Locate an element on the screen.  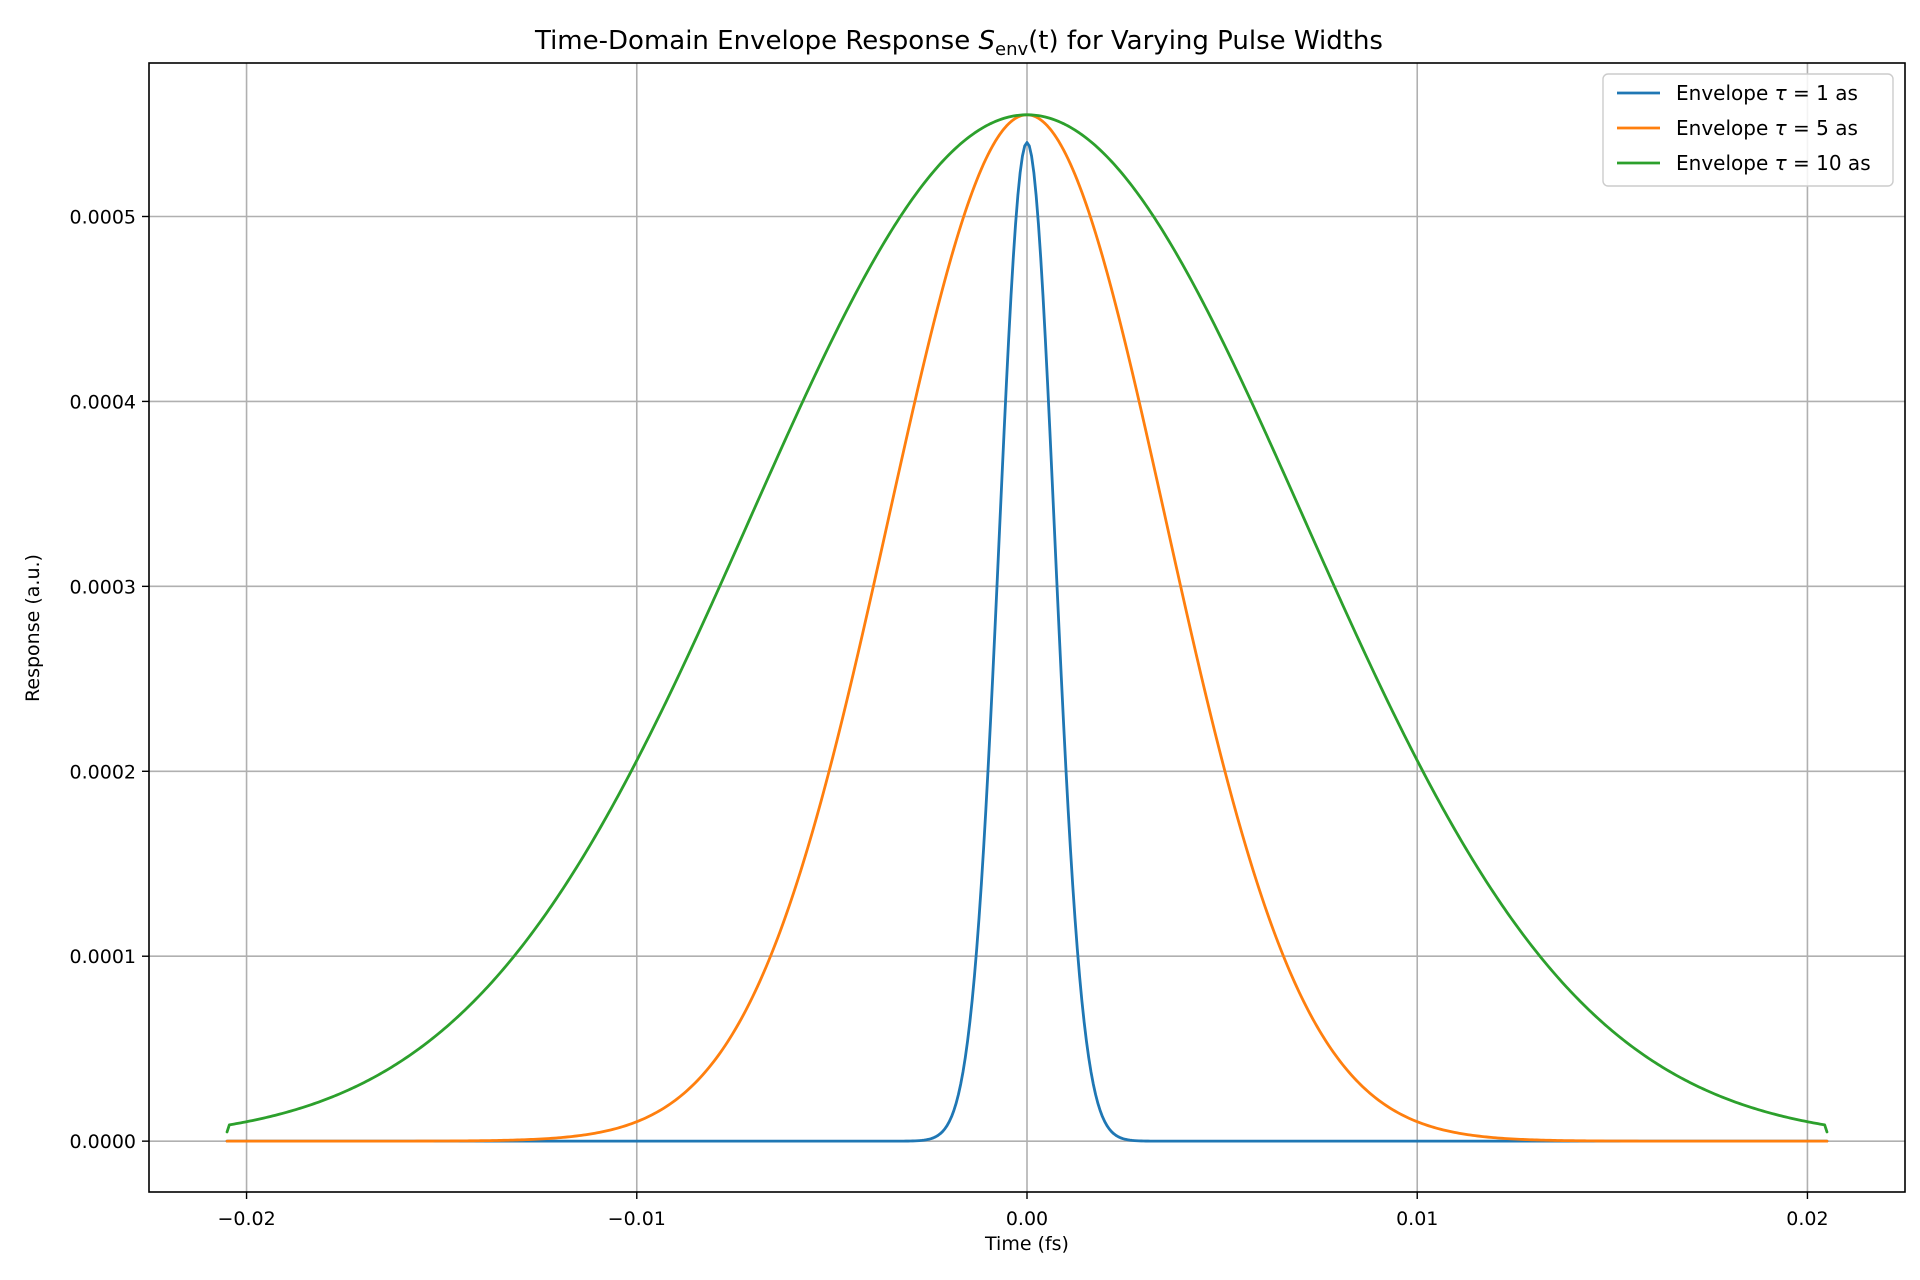
y-tick-label: 0.0004 is located at coordinates (103, 402).